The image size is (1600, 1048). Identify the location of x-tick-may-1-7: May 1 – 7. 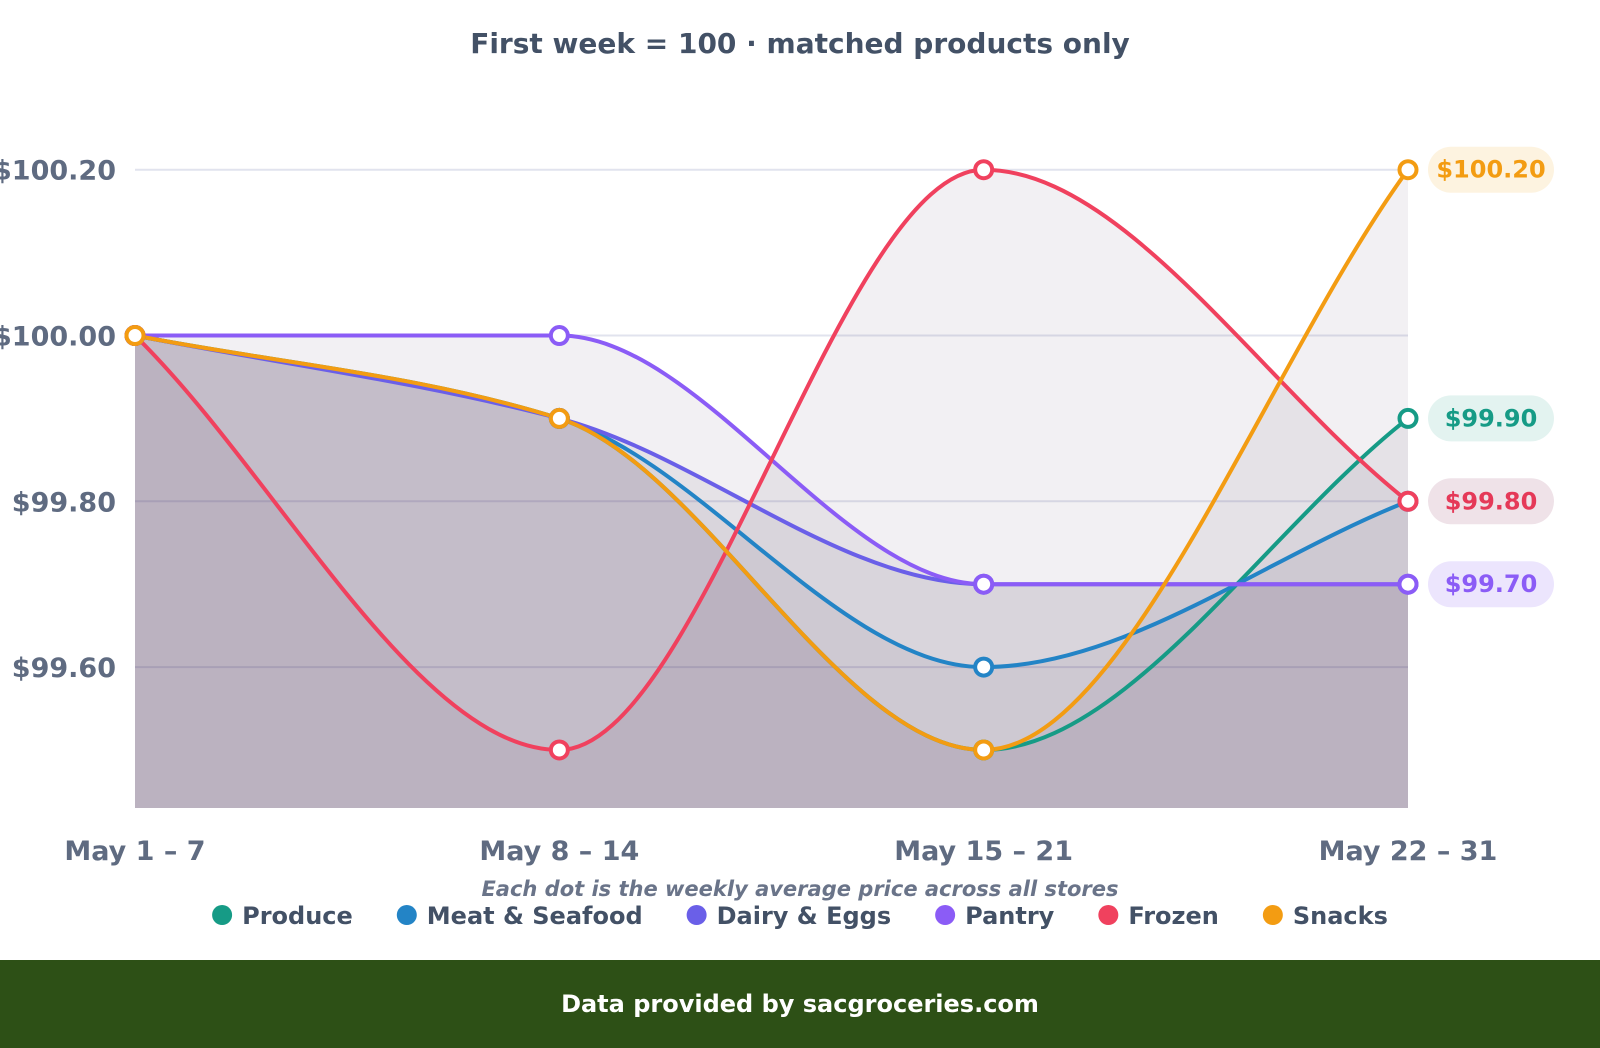
(134, 851).